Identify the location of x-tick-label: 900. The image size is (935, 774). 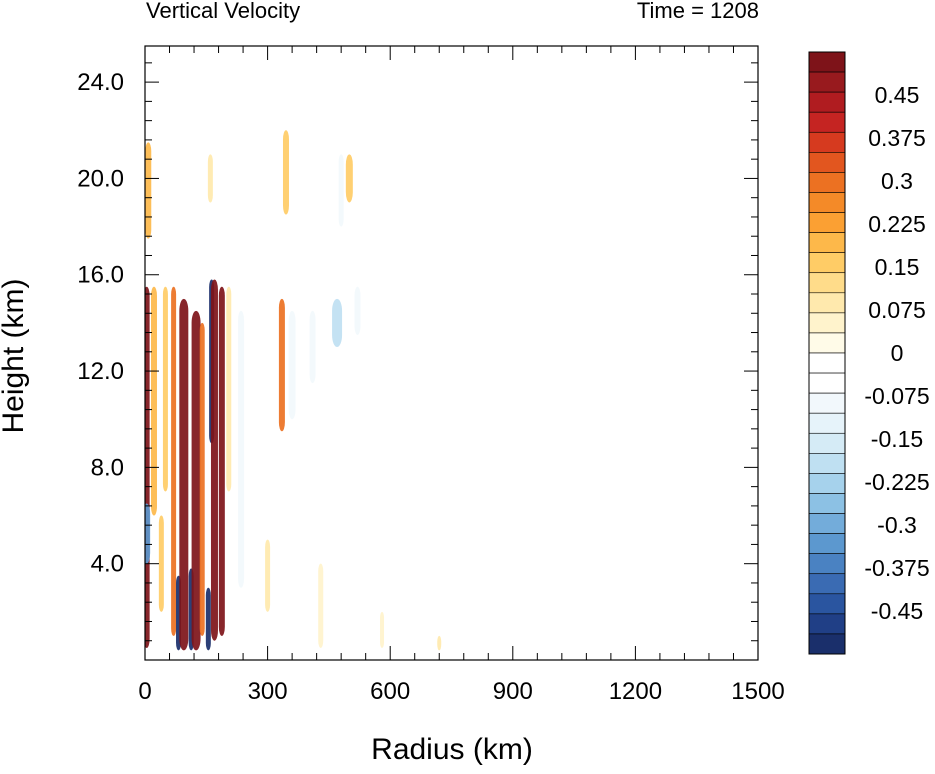
(513, 691).